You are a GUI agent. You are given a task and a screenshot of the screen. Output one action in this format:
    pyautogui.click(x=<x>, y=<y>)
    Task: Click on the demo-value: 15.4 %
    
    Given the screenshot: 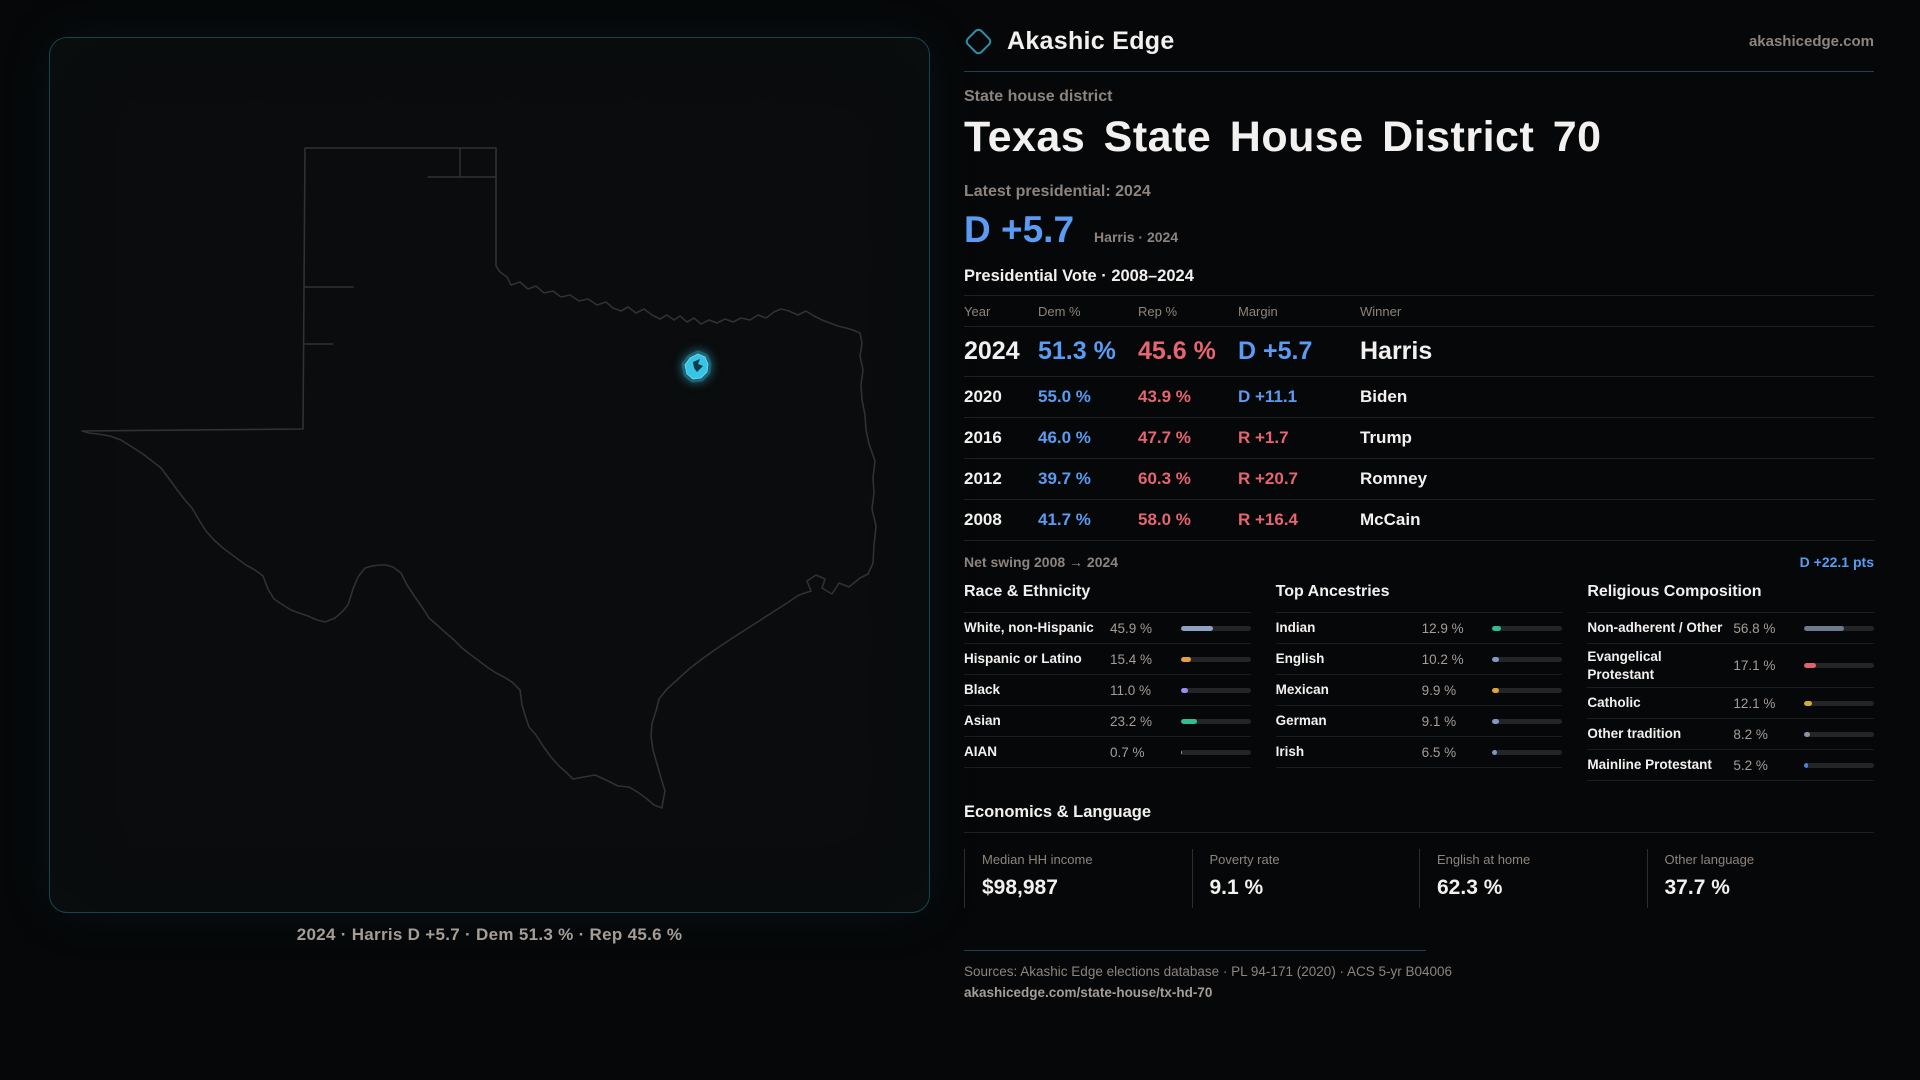 What is the action you would take?
    pyautogui.click(x=1131, y=659)
    